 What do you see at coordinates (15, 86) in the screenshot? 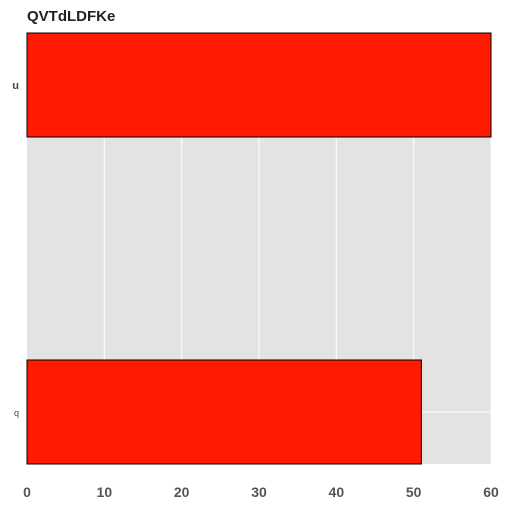
I see `y-category-label-u: u` at bounding box center [15, 86].